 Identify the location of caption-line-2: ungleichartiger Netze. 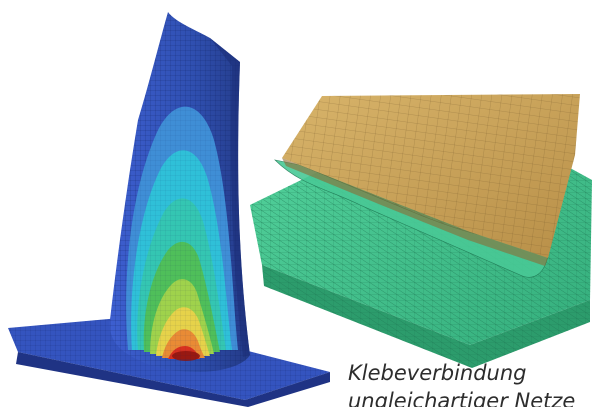
(462, 398).